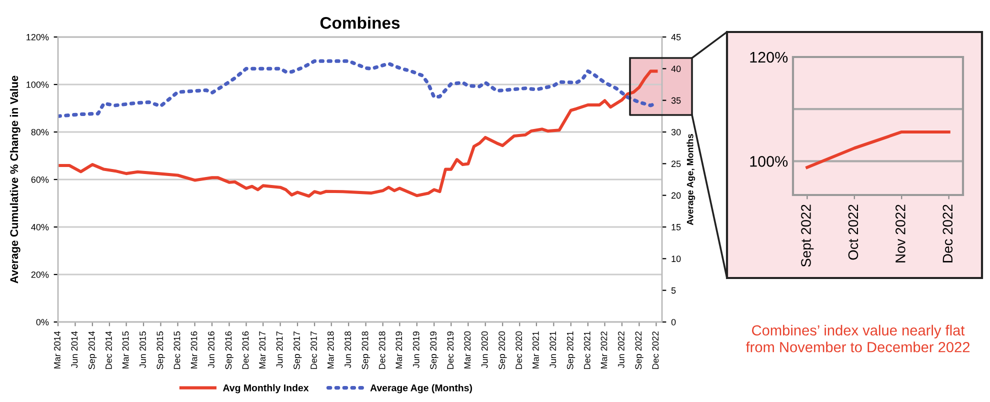 This screenshot has width=990, height=402. What do you see at coordinates (160, 350) in the screenshot?
I see `x-tick-label: Sep 2015` at bounding box center [160, 350].